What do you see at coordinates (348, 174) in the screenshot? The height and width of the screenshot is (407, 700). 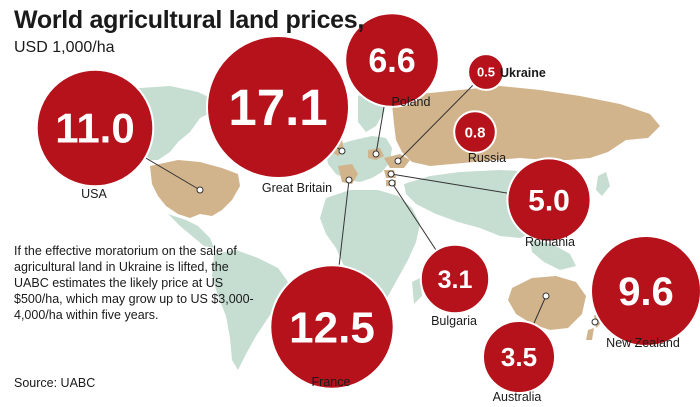 I see `land-france` at bounding box center [348, 174].